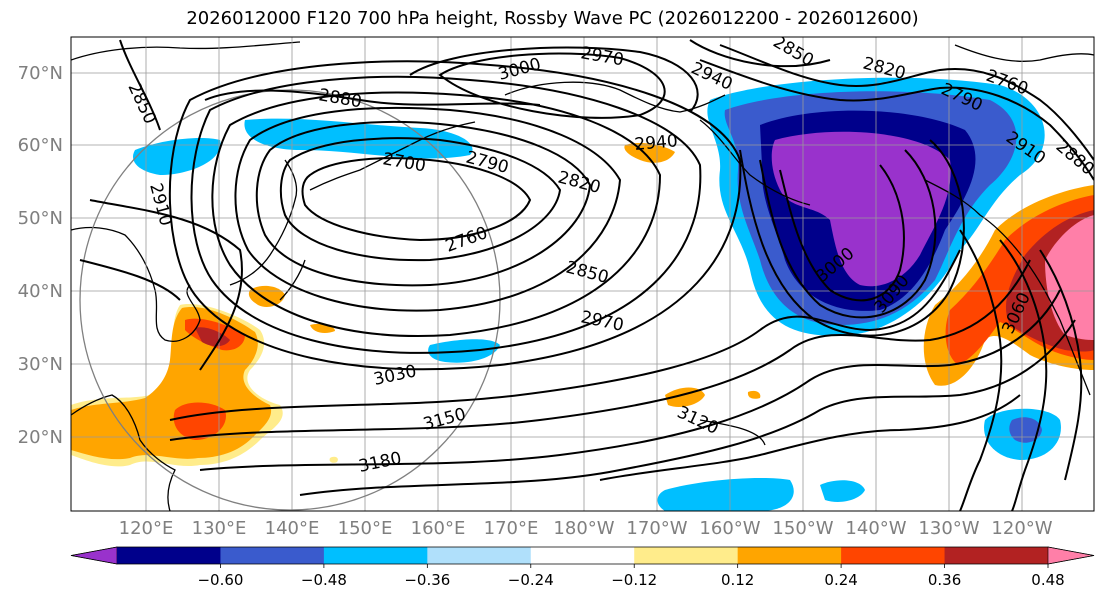  Describe the element at coordinates (737, 580) in the screenshot. I see `colorbar-tick-label: 0.12` at that location.